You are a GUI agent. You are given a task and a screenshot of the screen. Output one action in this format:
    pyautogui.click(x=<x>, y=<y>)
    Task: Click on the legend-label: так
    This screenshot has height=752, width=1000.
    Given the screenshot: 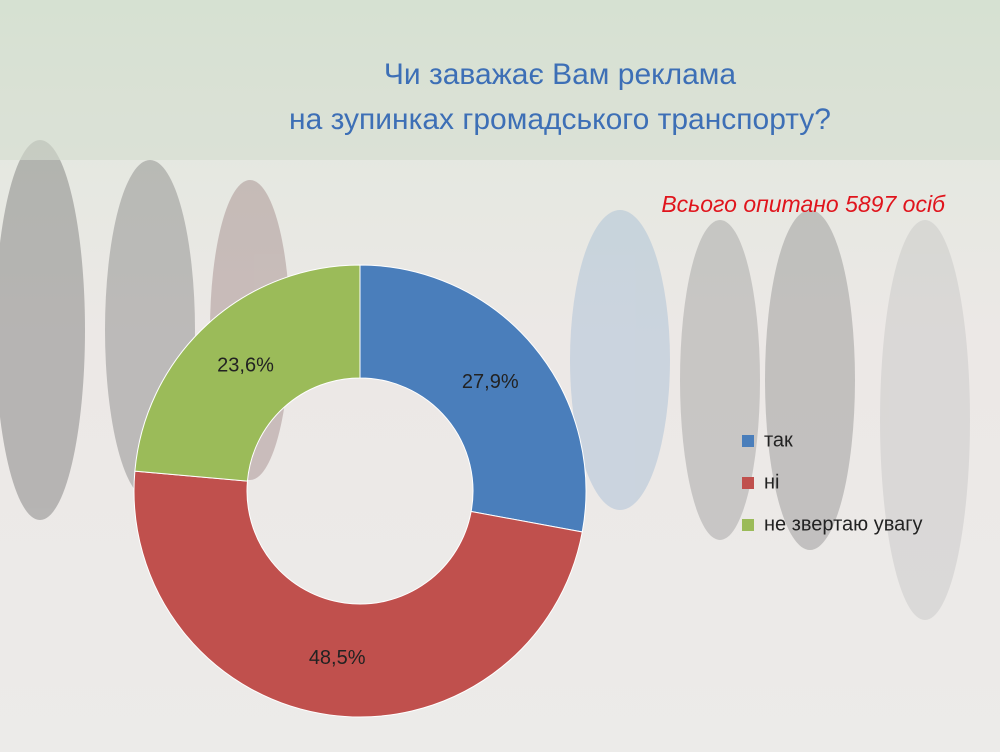 What is the action you would take?
    pyautogui.click(x=778, y=440)
    